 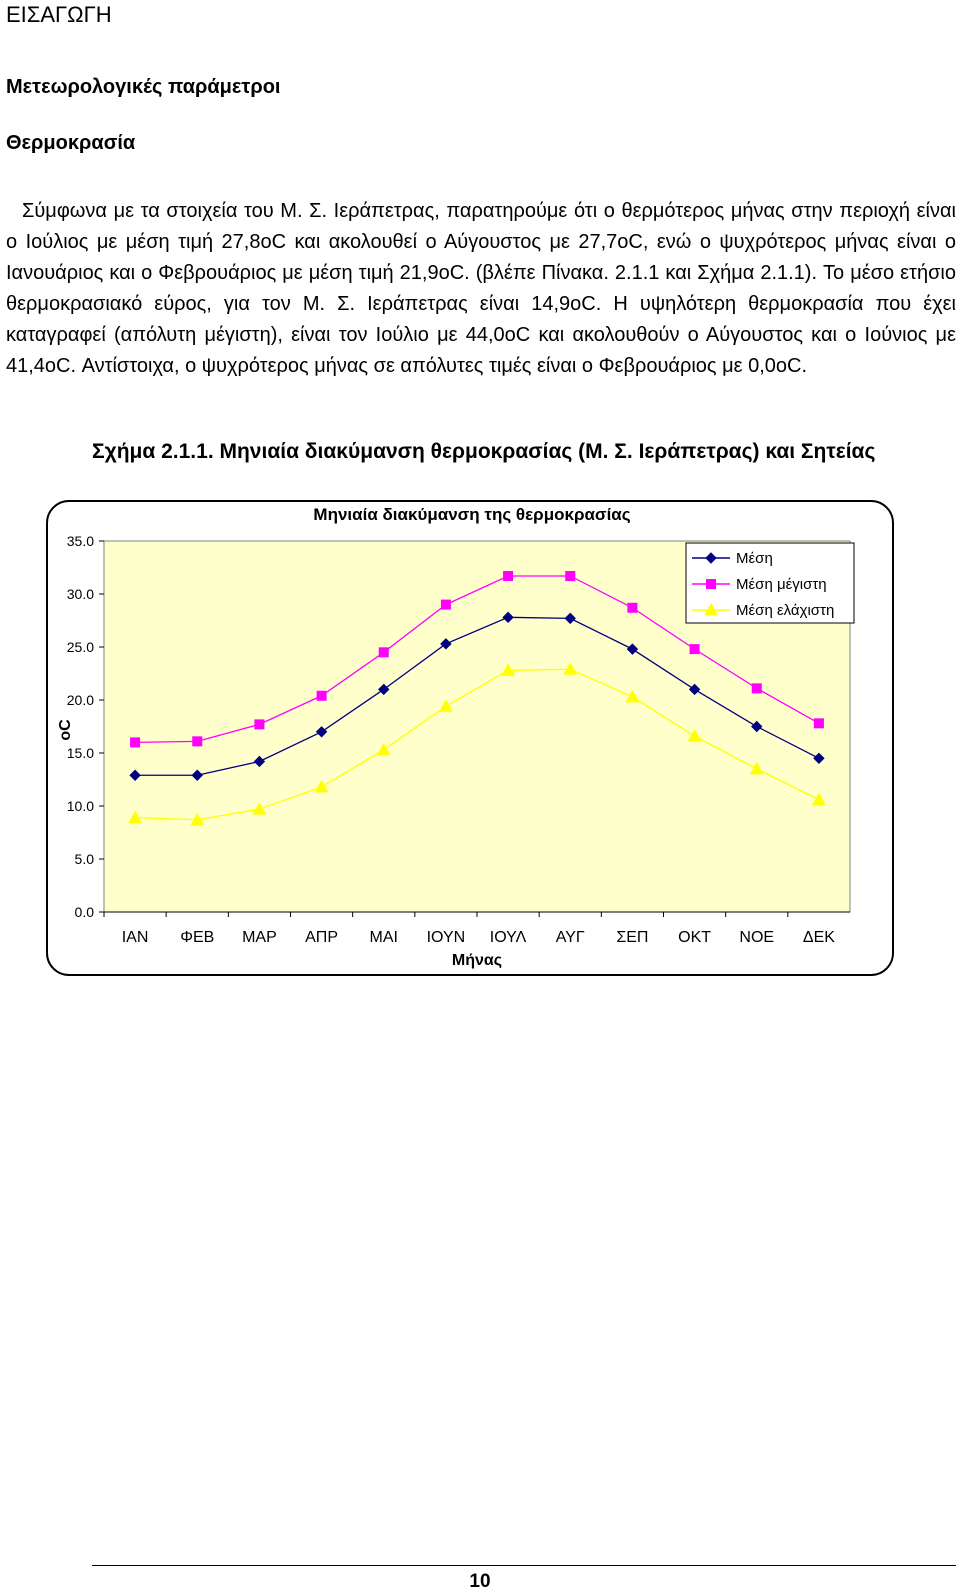 I want to click on heading-temperature: Θερμοκρασία, so click(x=71, y=143).